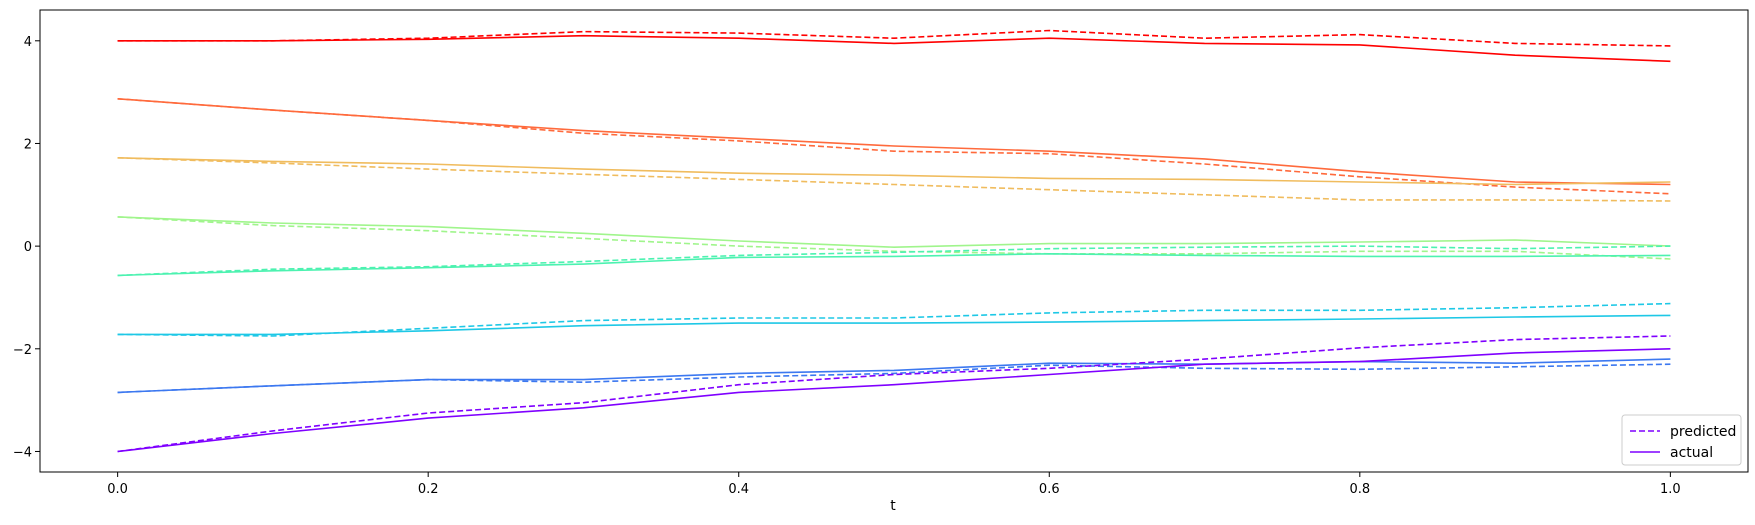 This screenshot has width=1755, height=525. I want to click on series-line-1-dashed, so click(894, 38).